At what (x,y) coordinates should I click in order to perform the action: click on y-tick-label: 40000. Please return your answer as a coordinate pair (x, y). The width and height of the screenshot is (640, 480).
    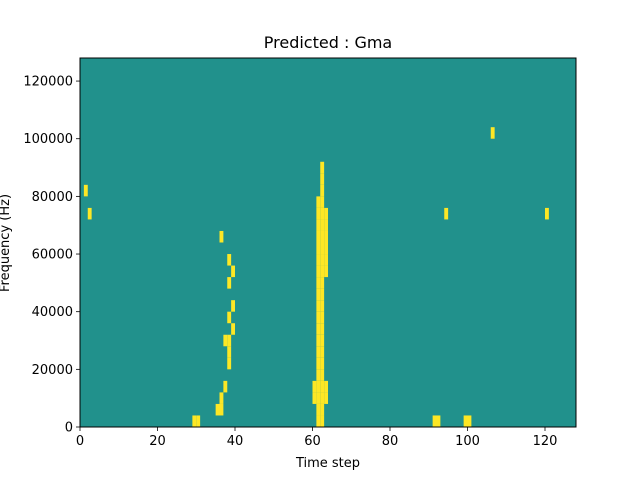
    Looking at the image, I should click on (52, 312).